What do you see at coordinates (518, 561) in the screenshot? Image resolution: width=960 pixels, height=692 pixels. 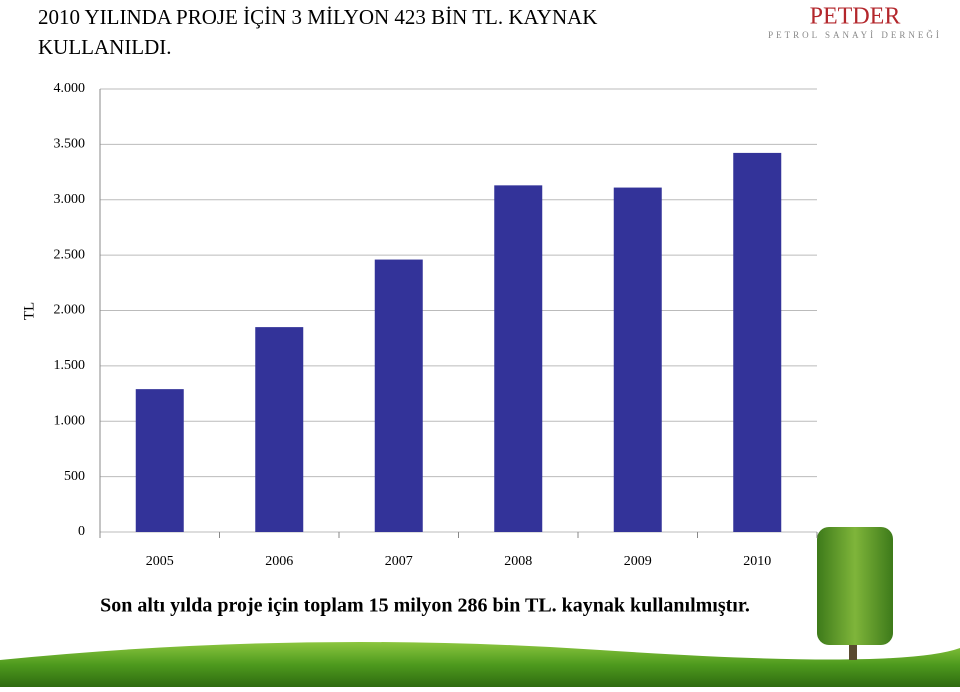 I see `x-tick-label: 2008` at bounding box center [518, 561].